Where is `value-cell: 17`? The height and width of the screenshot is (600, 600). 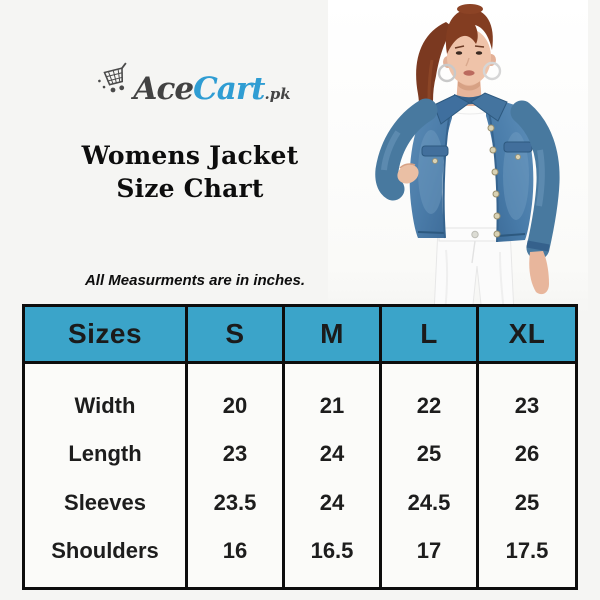
value-cell: 17 is located at coordinates (429, 550).